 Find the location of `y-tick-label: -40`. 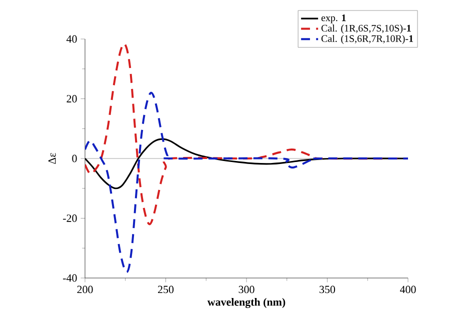

y-tick-label: -40 is located at coordinates (70, 278).